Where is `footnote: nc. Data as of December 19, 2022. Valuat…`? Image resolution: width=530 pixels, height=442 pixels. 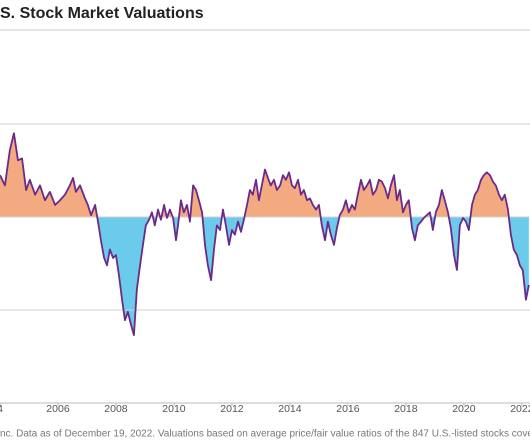
footnote: nc. Data as of December 19, 2022. Valuat… is located at coordinates (265, 434).